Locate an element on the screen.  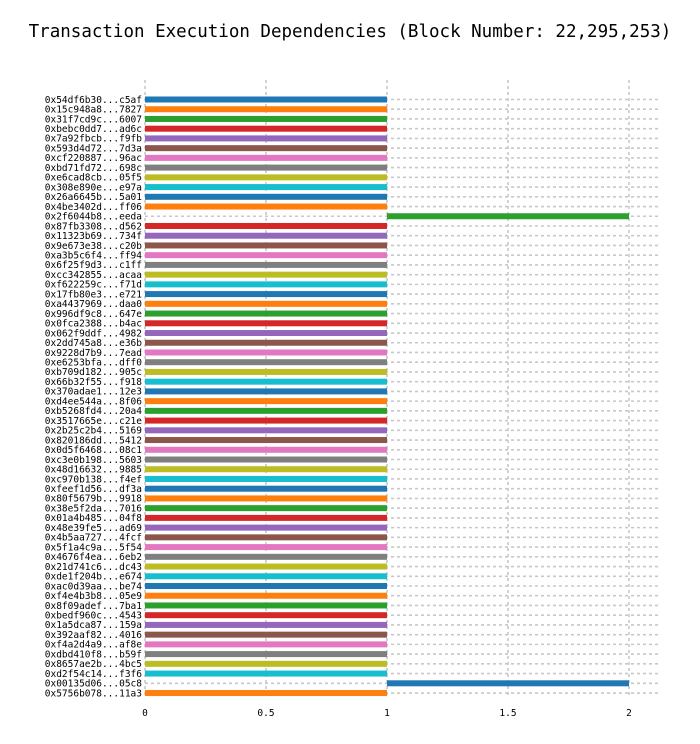
y-tick-label: 0x26a6645b...5a01 is located at coordinates (94, 197).